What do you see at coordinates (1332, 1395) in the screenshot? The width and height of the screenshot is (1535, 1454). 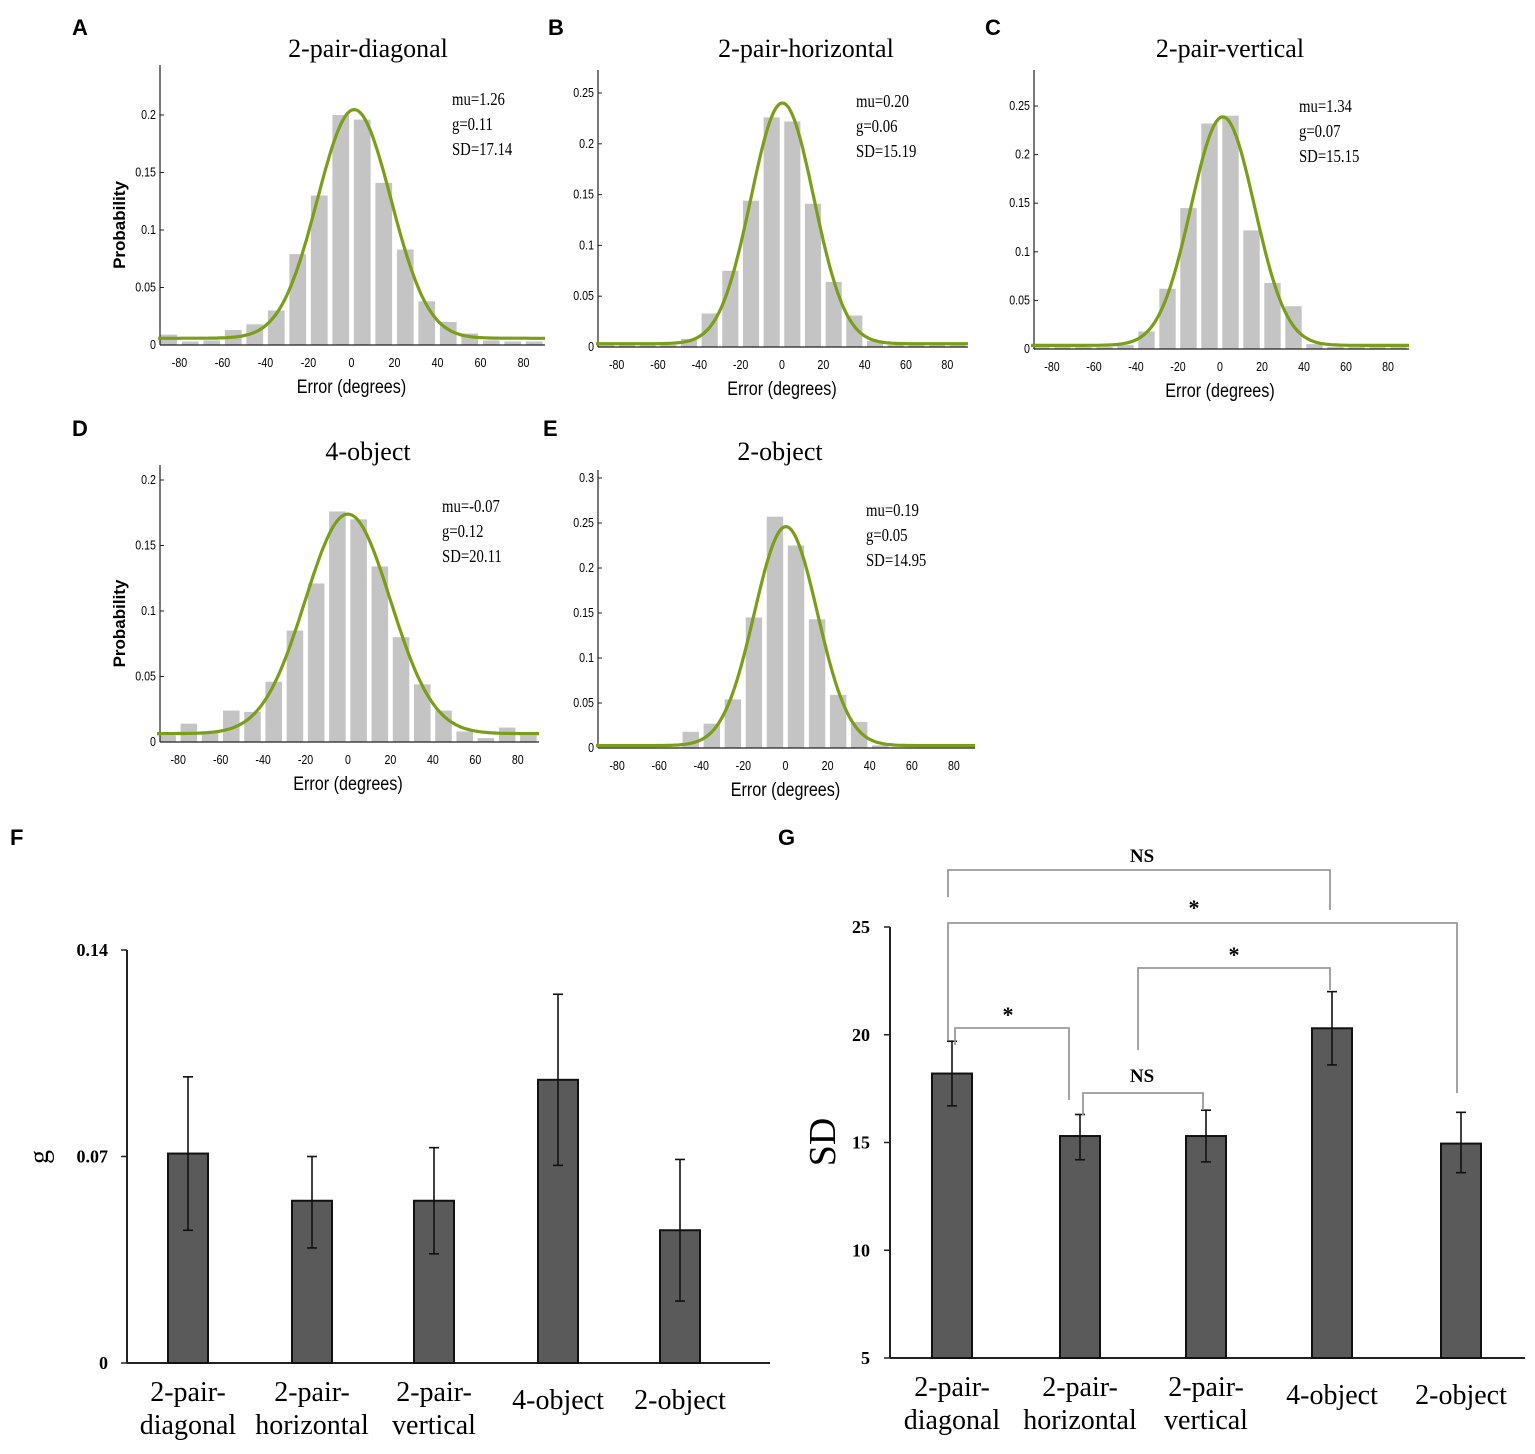 I see `category-label: 4-object` at bounding box center [1332, 1395].